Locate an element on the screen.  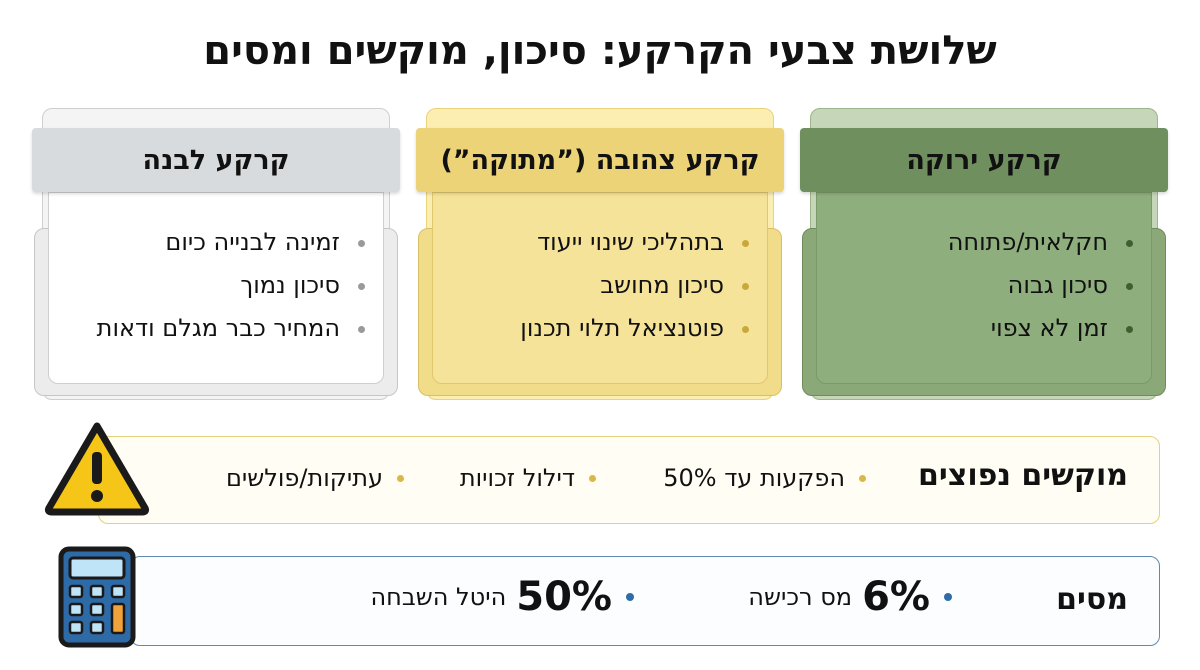
card-body: חקלאית/פתוחה סיכון גבוה זמן לא צפוי is located at coordinates (984, 288).